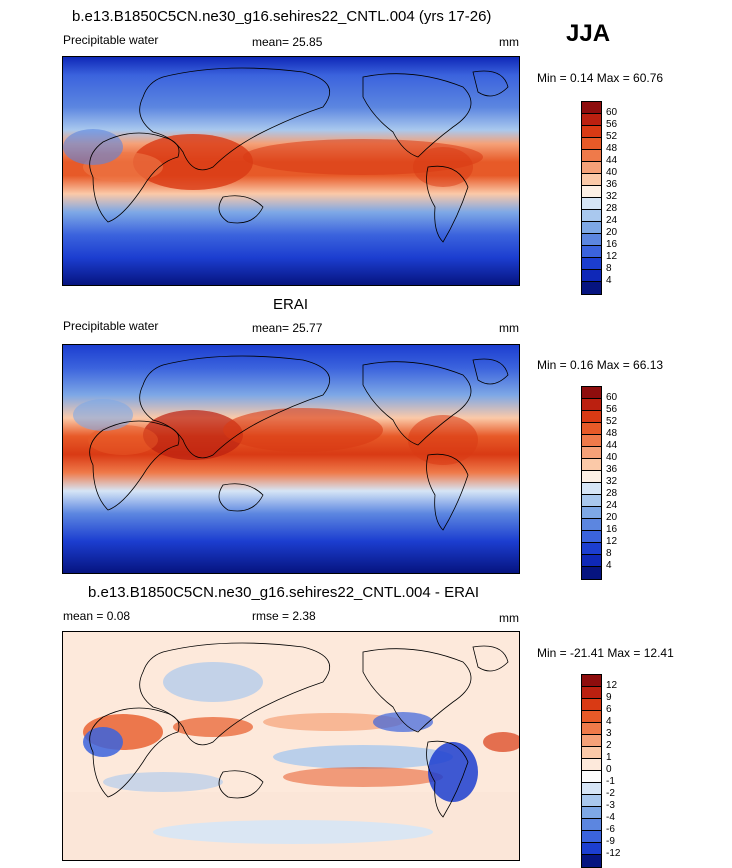 This screenshot has width=732, height=868. I want to click on panel2-units-label: mm, so click(509, 328).